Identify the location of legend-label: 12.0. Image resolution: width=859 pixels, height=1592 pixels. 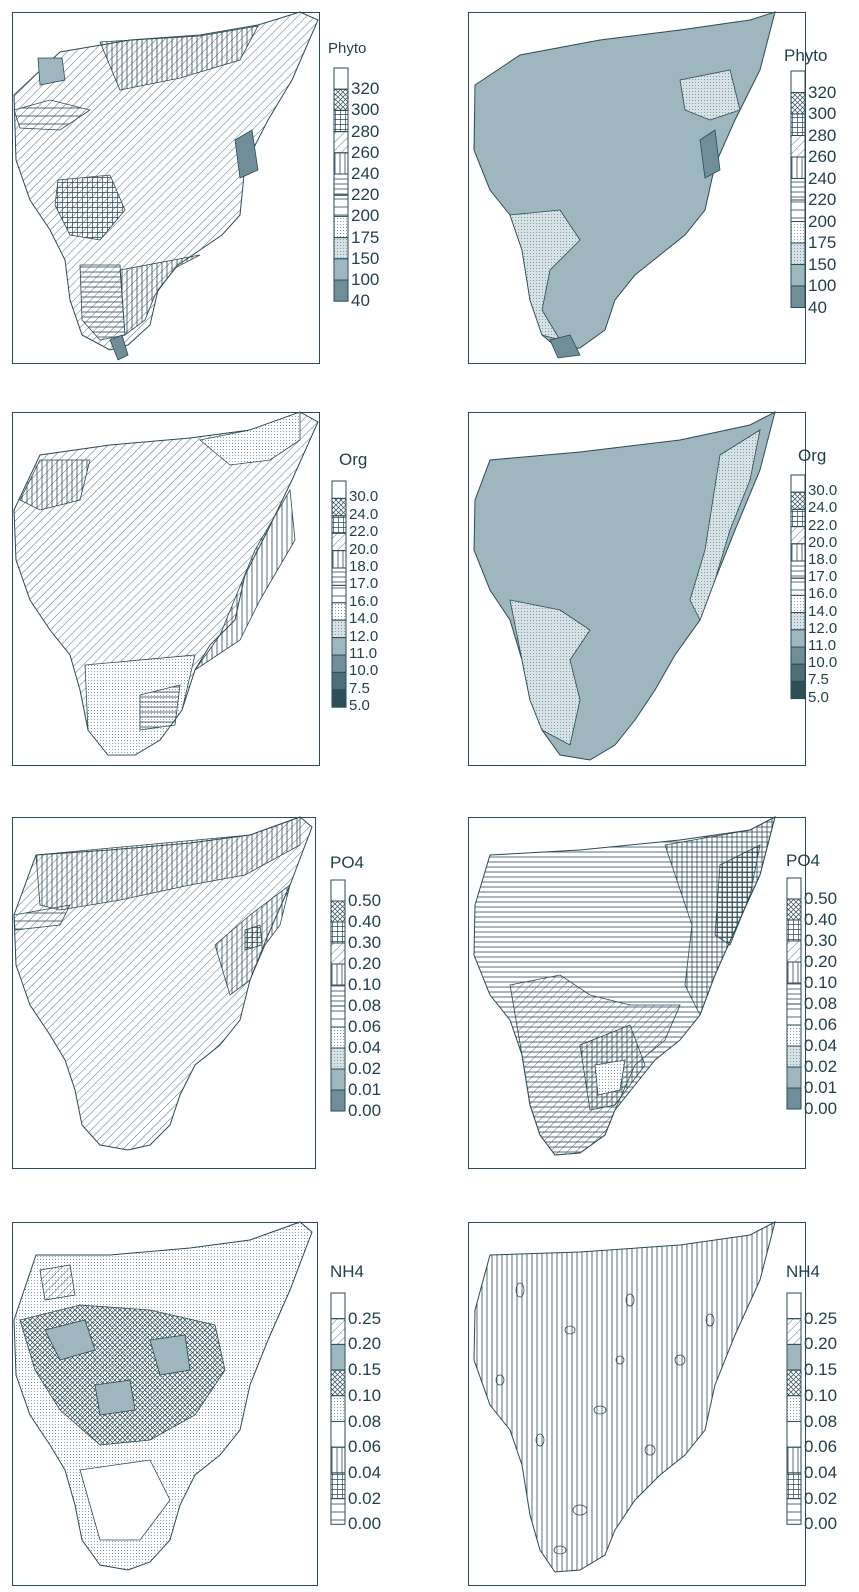
(364, 636).